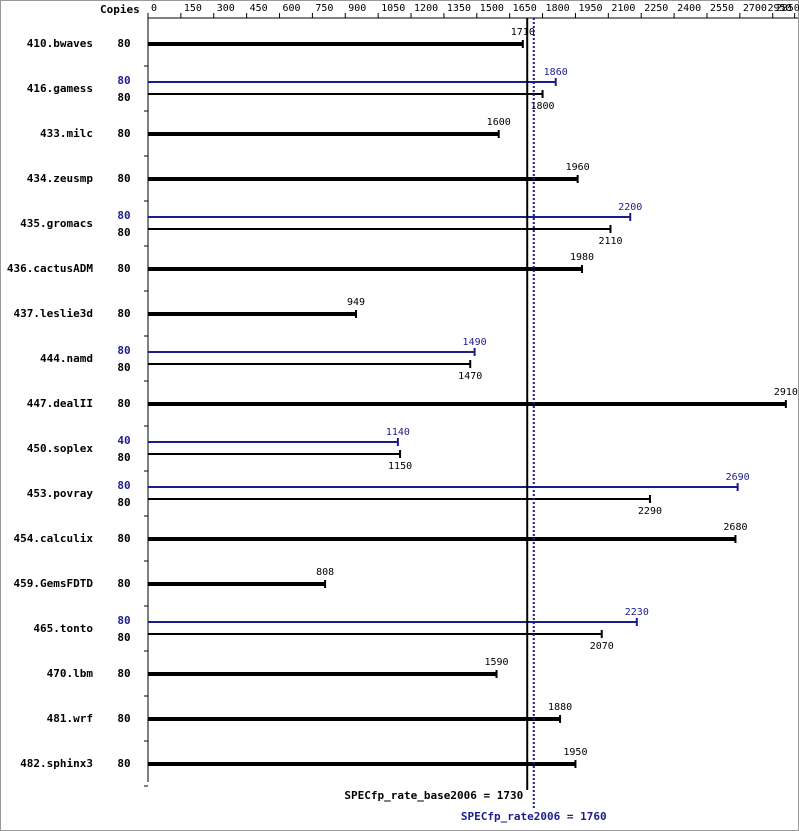 Image resolution: width=799 pixels, height=831 pixels. What do you see at coordinates (738, 477) in the screenshot?
I see `value-label: 2690` at bounding box center [738, 477].